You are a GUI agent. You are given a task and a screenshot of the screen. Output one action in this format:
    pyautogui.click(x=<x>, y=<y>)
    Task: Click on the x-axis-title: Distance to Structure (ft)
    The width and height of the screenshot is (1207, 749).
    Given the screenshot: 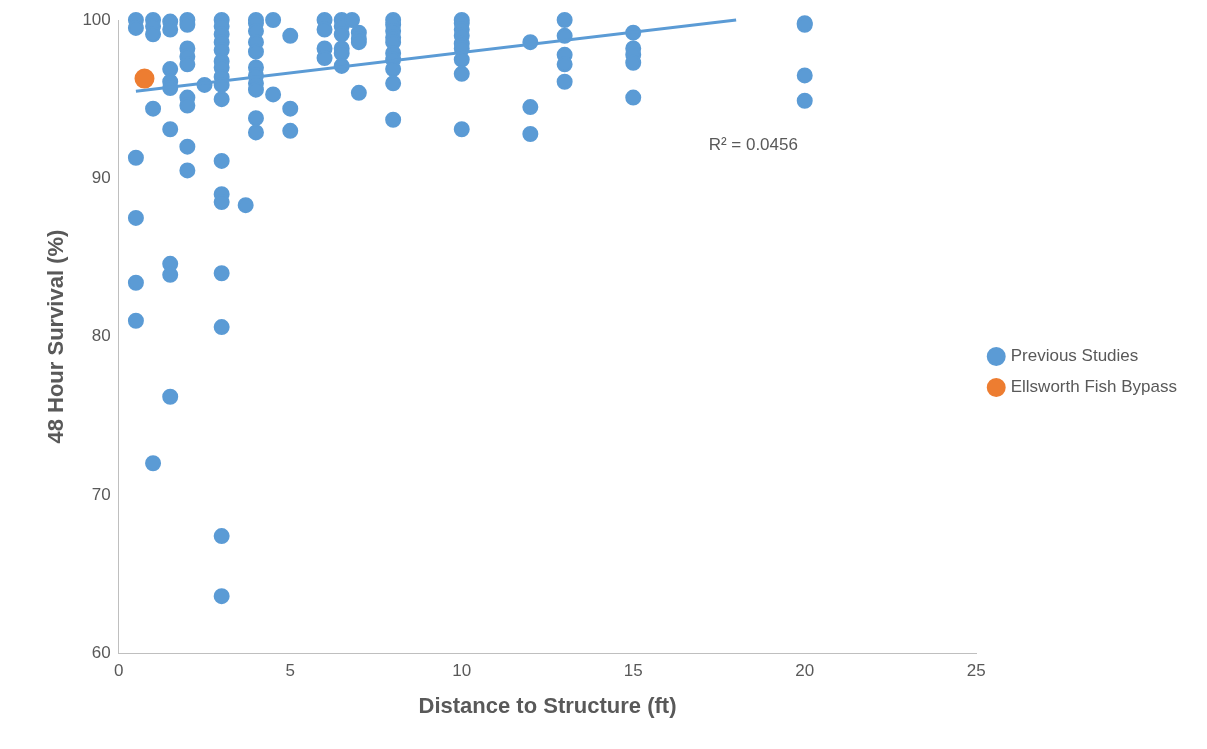 What is the action you would take?
    pyautogui.click(x=547, y=705)
    